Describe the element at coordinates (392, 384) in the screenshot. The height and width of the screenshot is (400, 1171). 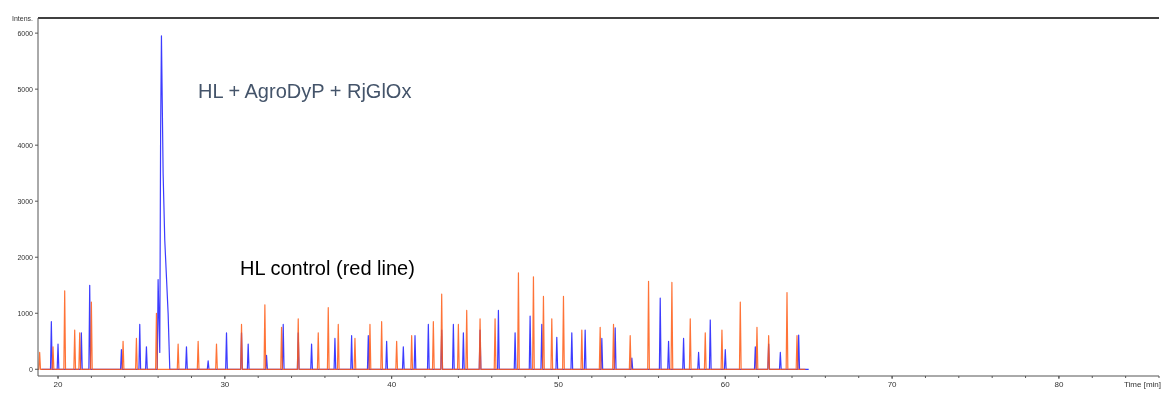
I see `x-tick-label: 40` at that location.